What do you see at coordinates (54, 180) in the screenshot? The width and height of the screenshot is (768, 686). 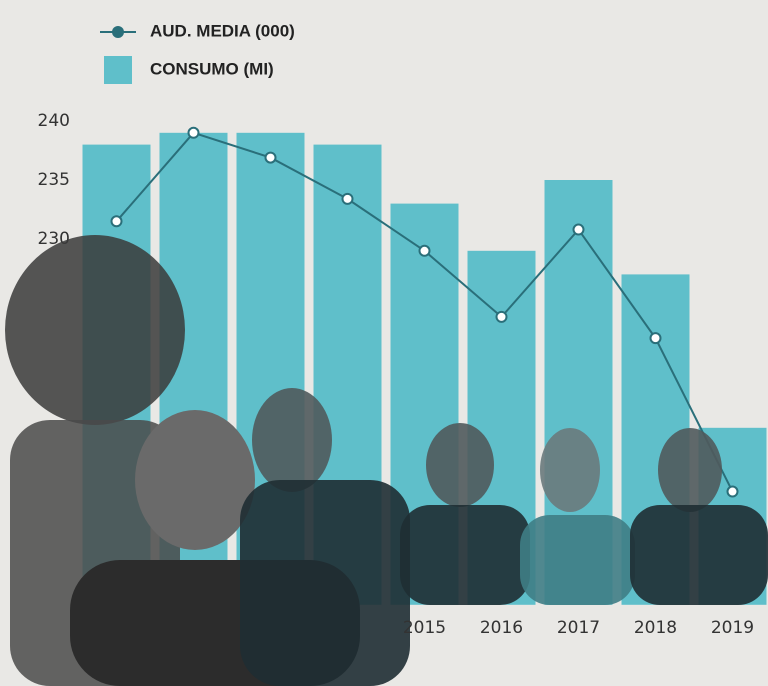 I see `y-tick-label: 235` at bounding box center [54, 180].